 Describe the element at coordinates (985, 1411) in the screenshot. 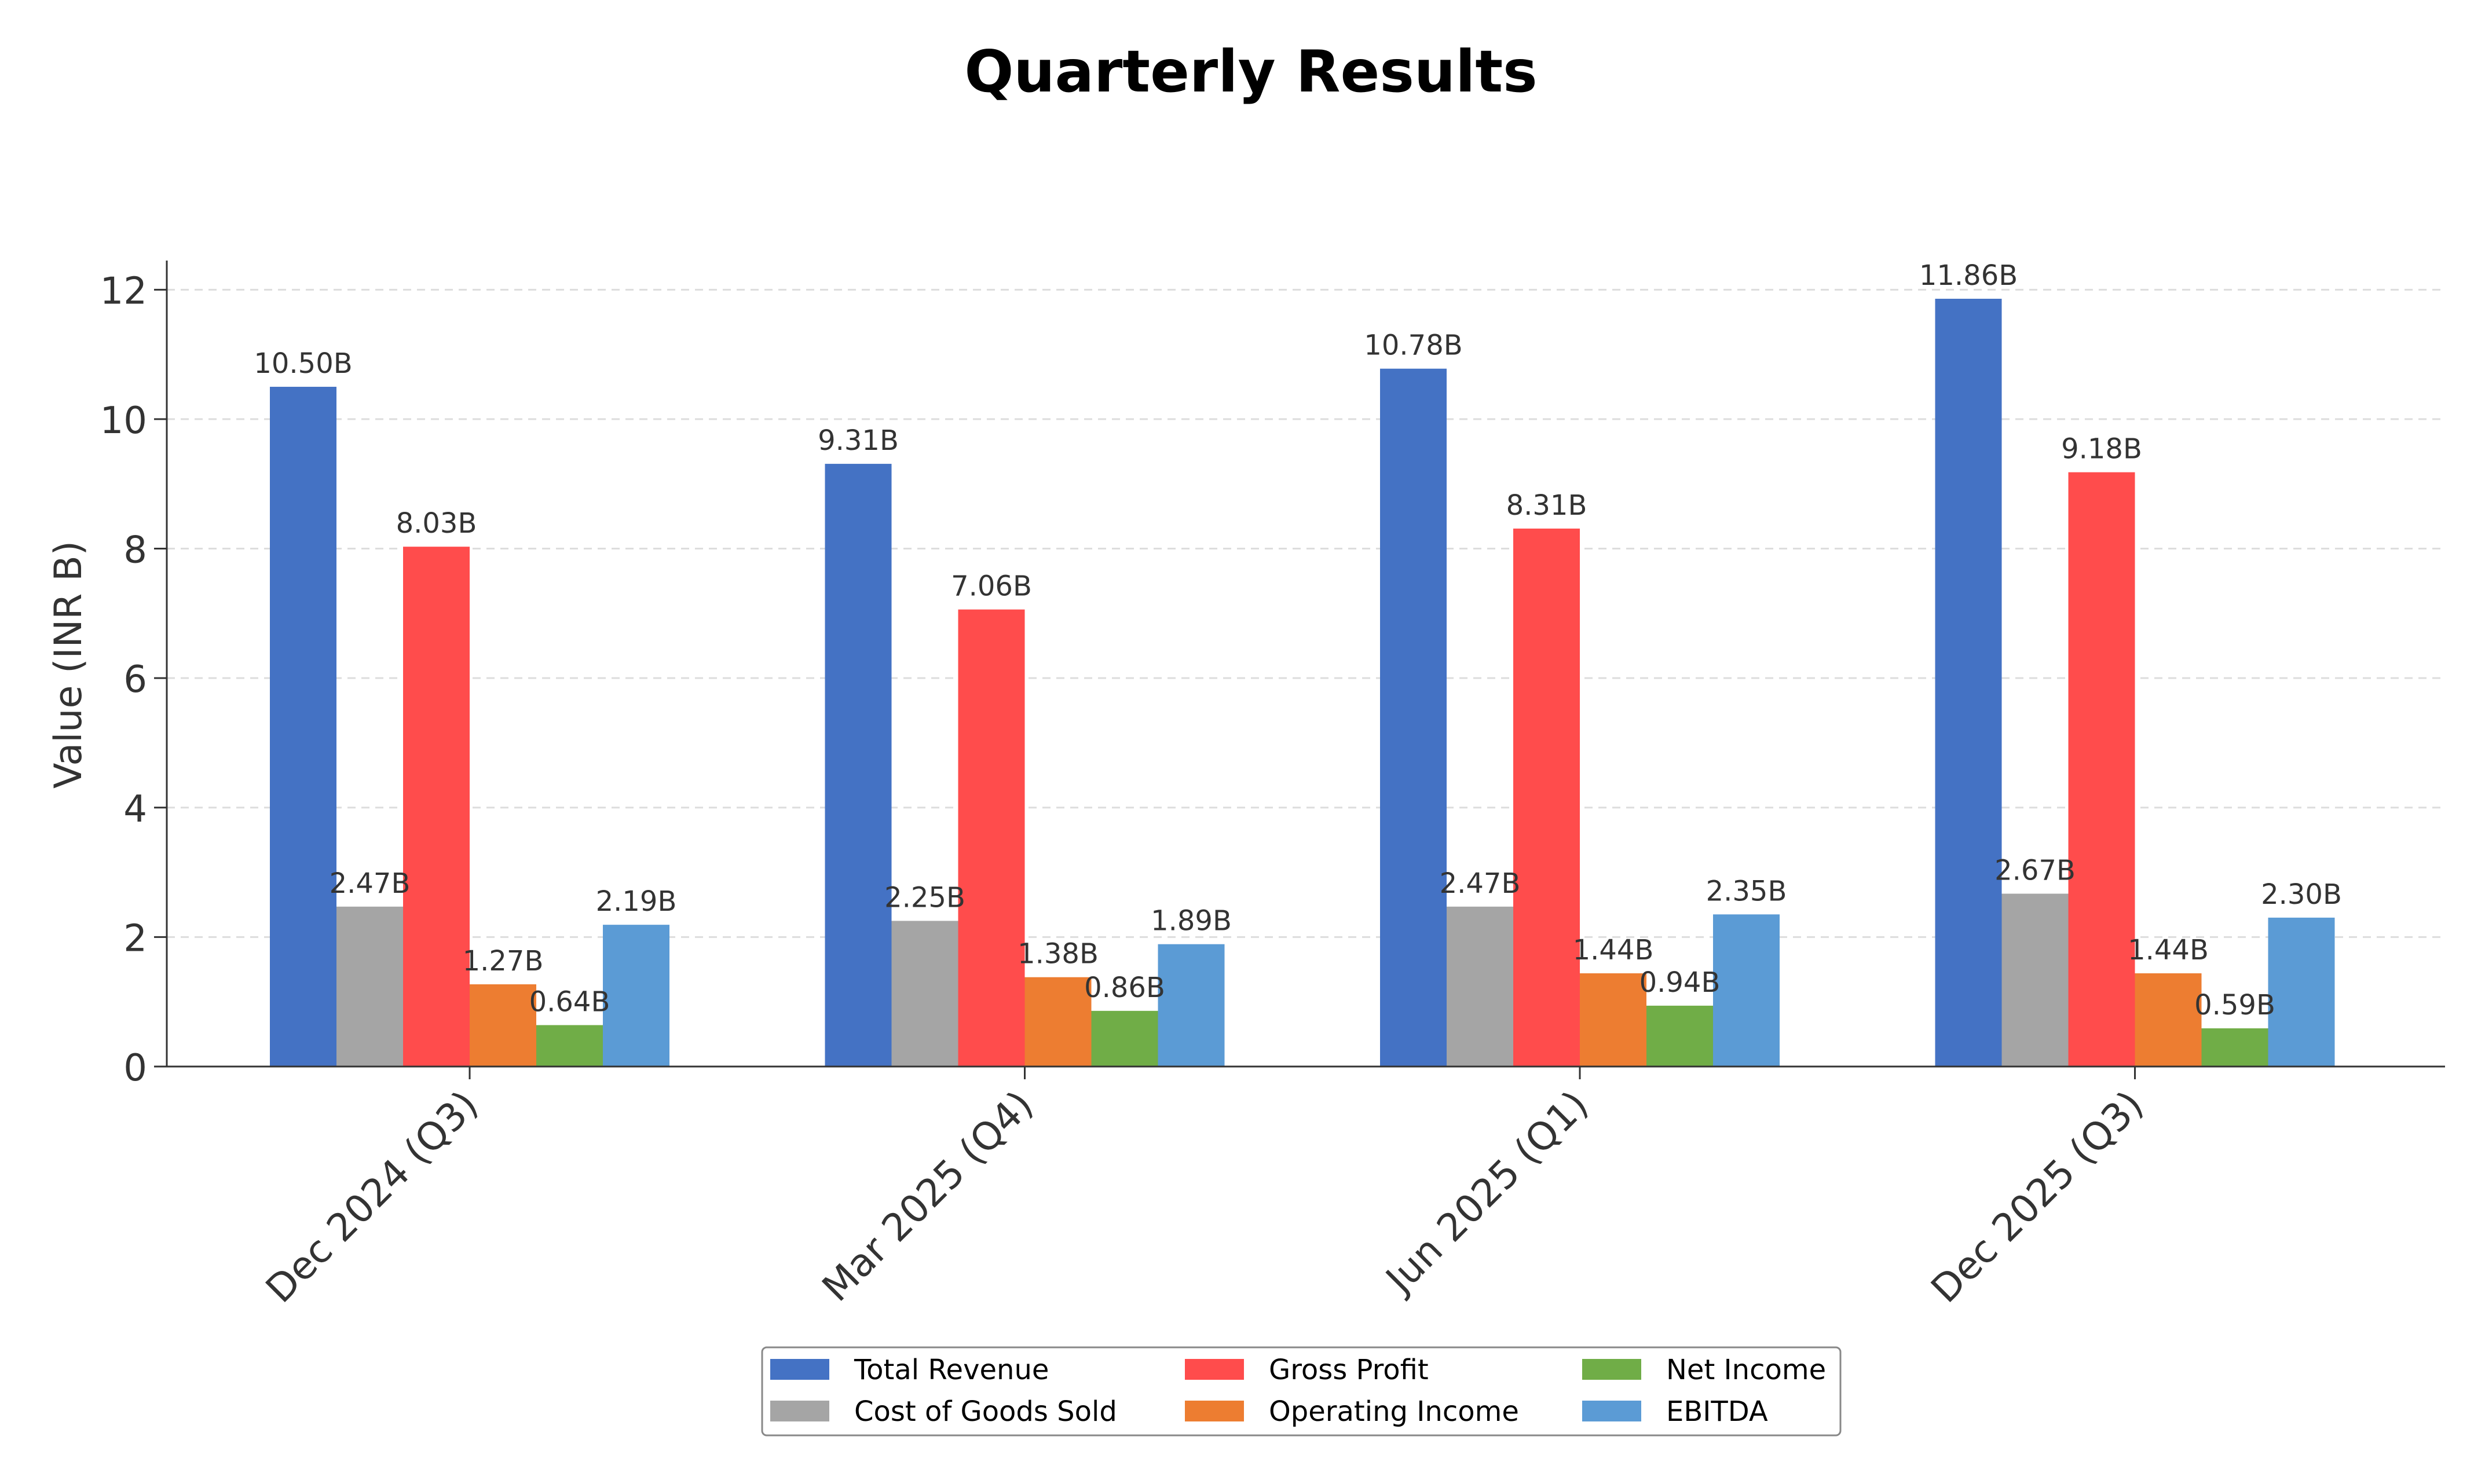

I see `legend-entry-label: Cost of Goods Sold` at that location.